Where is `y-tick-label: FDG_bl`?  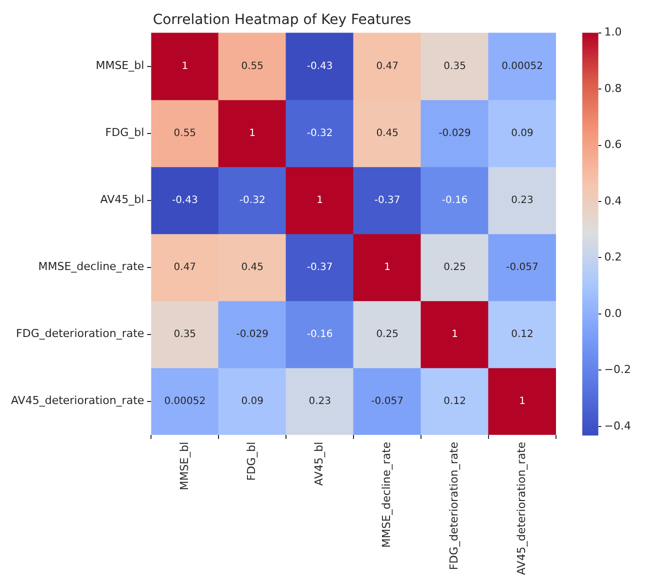
y-tick-label: FDG_bl is located at coordinates (124, 133).